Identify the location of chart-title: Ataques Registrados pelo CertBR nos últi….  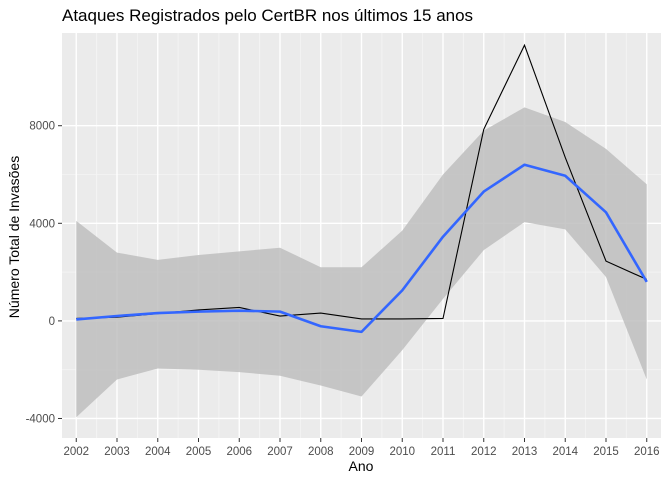
(267, 15).